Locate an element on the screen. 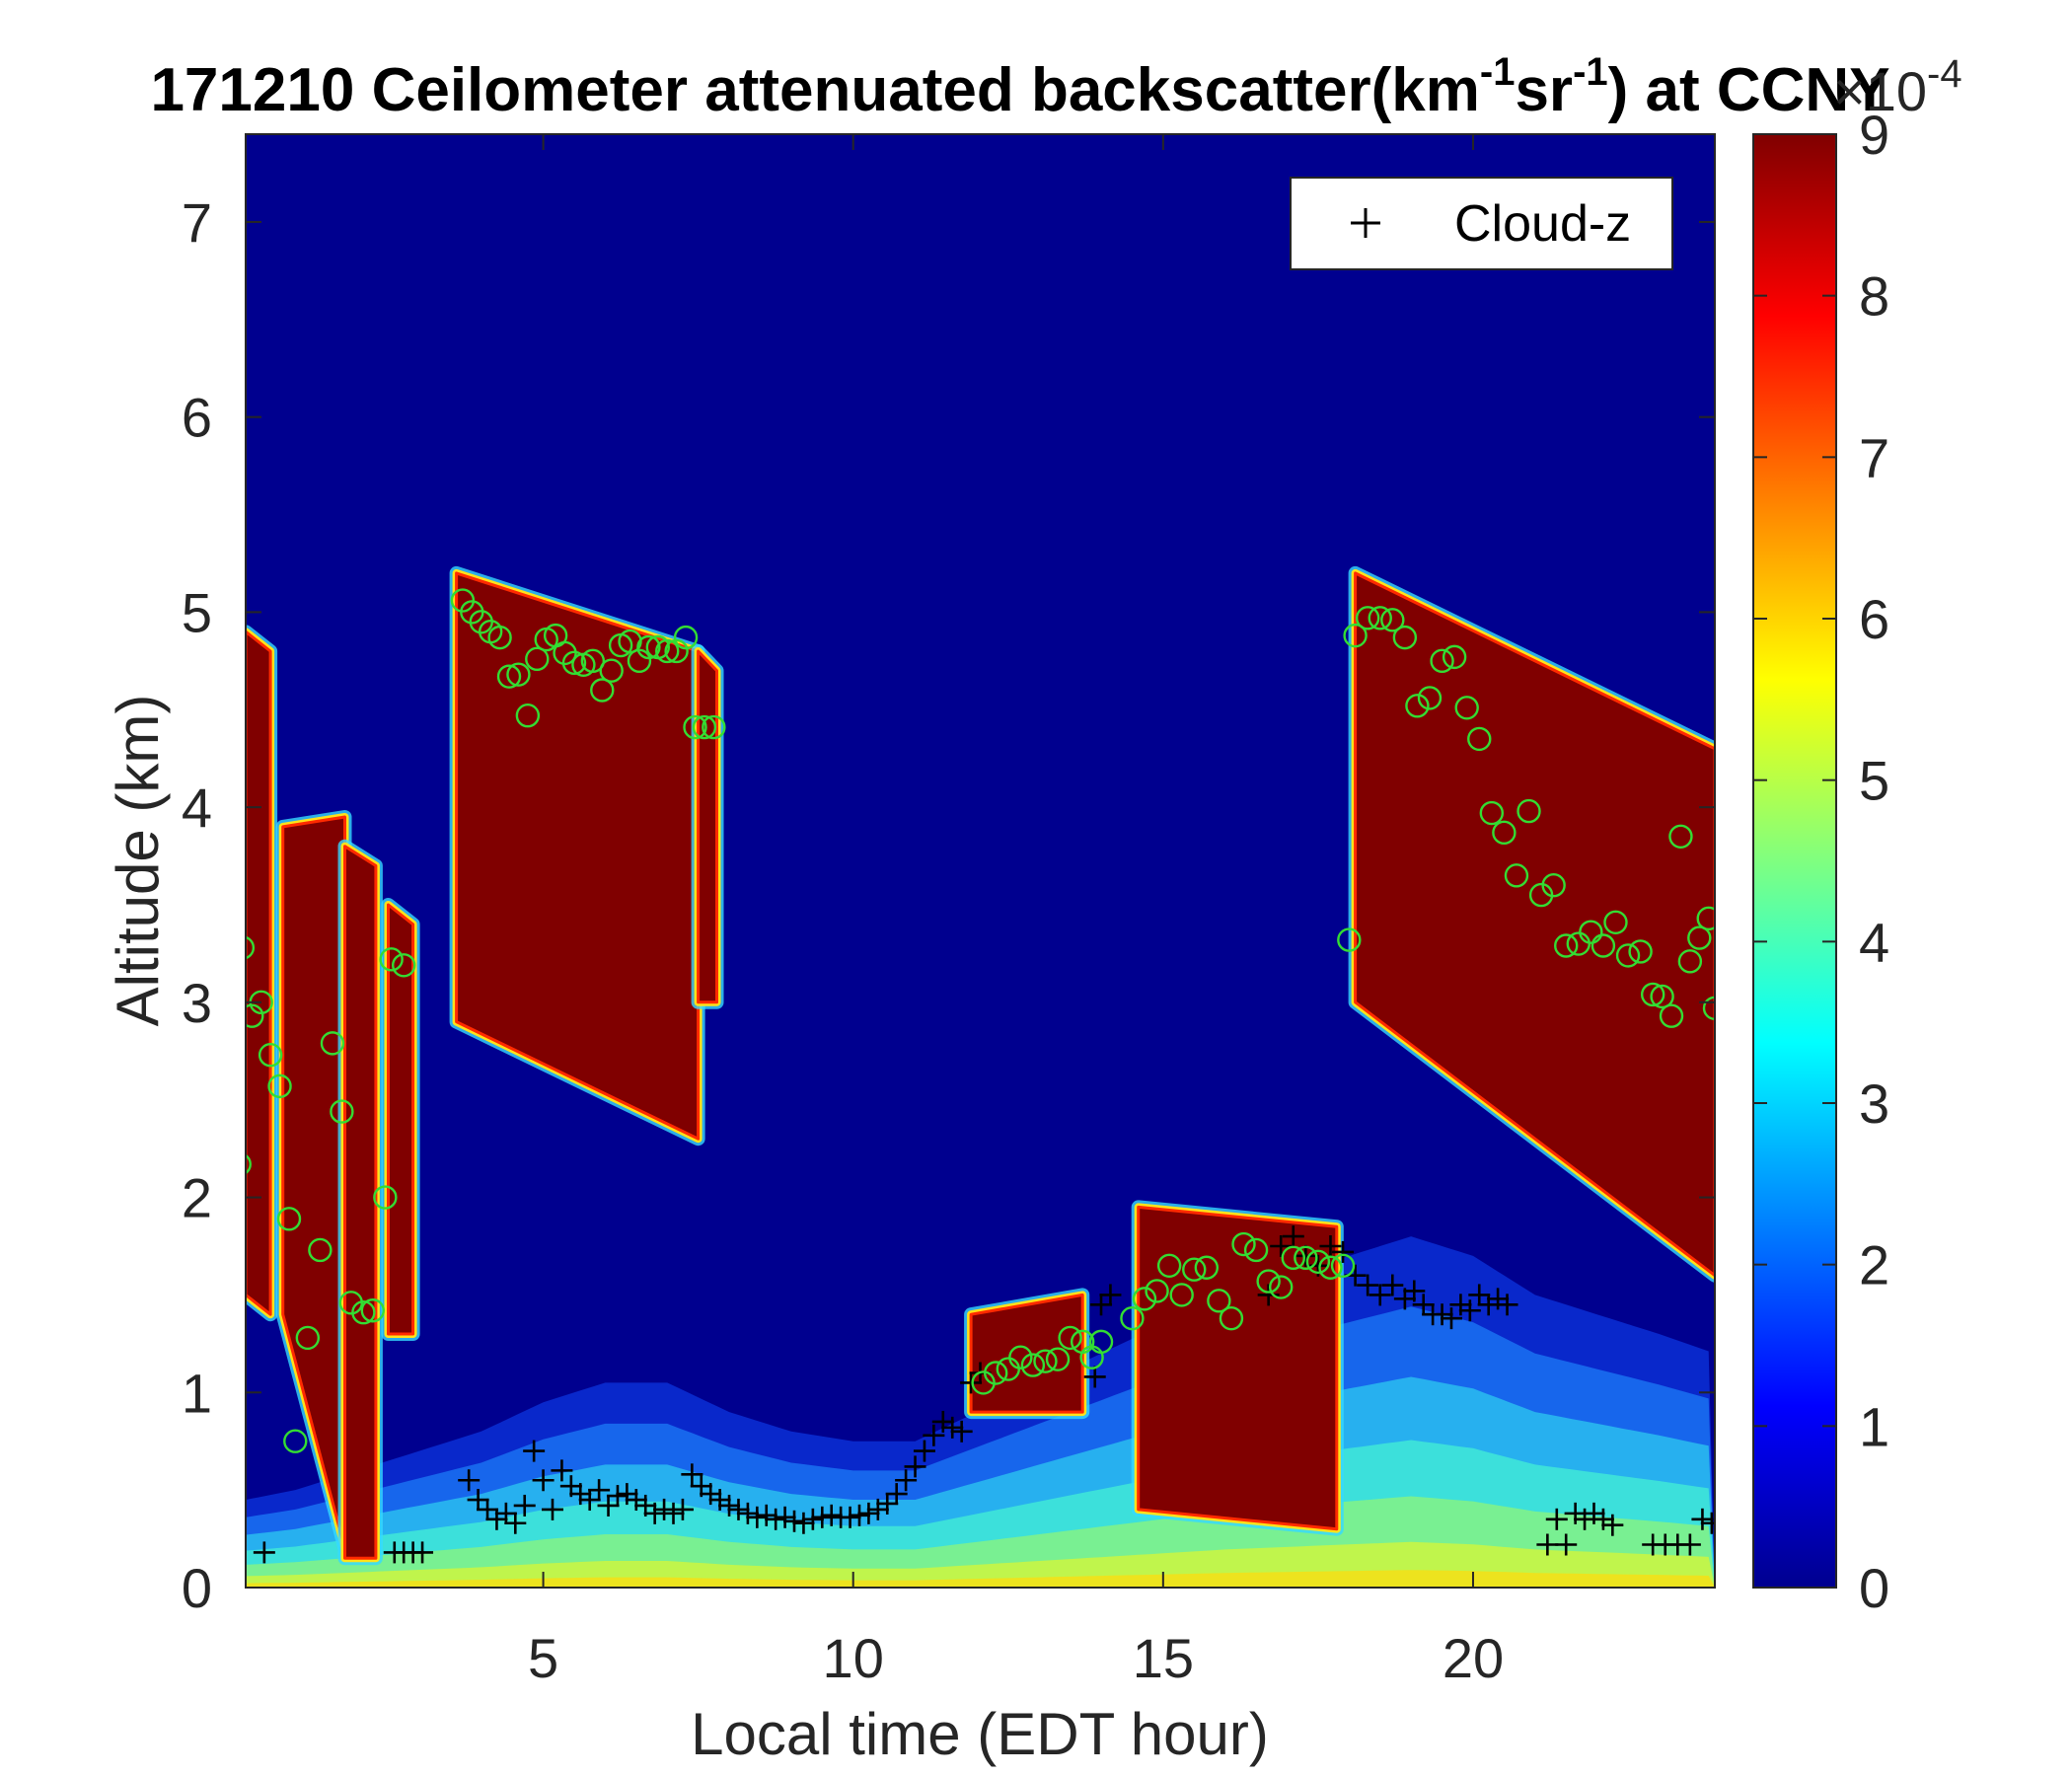 The height and width of the screenshot is (1776, 2072). x-tick-label: 5 is located at coordinates (543, 1658).